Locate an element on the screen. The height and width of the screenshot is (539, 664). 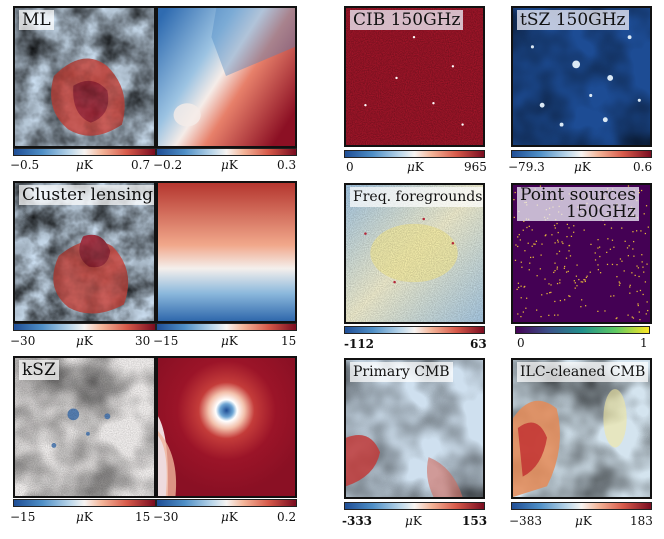
ksz-ring-cbar-unit: μK is located at coordinates (229, 517).